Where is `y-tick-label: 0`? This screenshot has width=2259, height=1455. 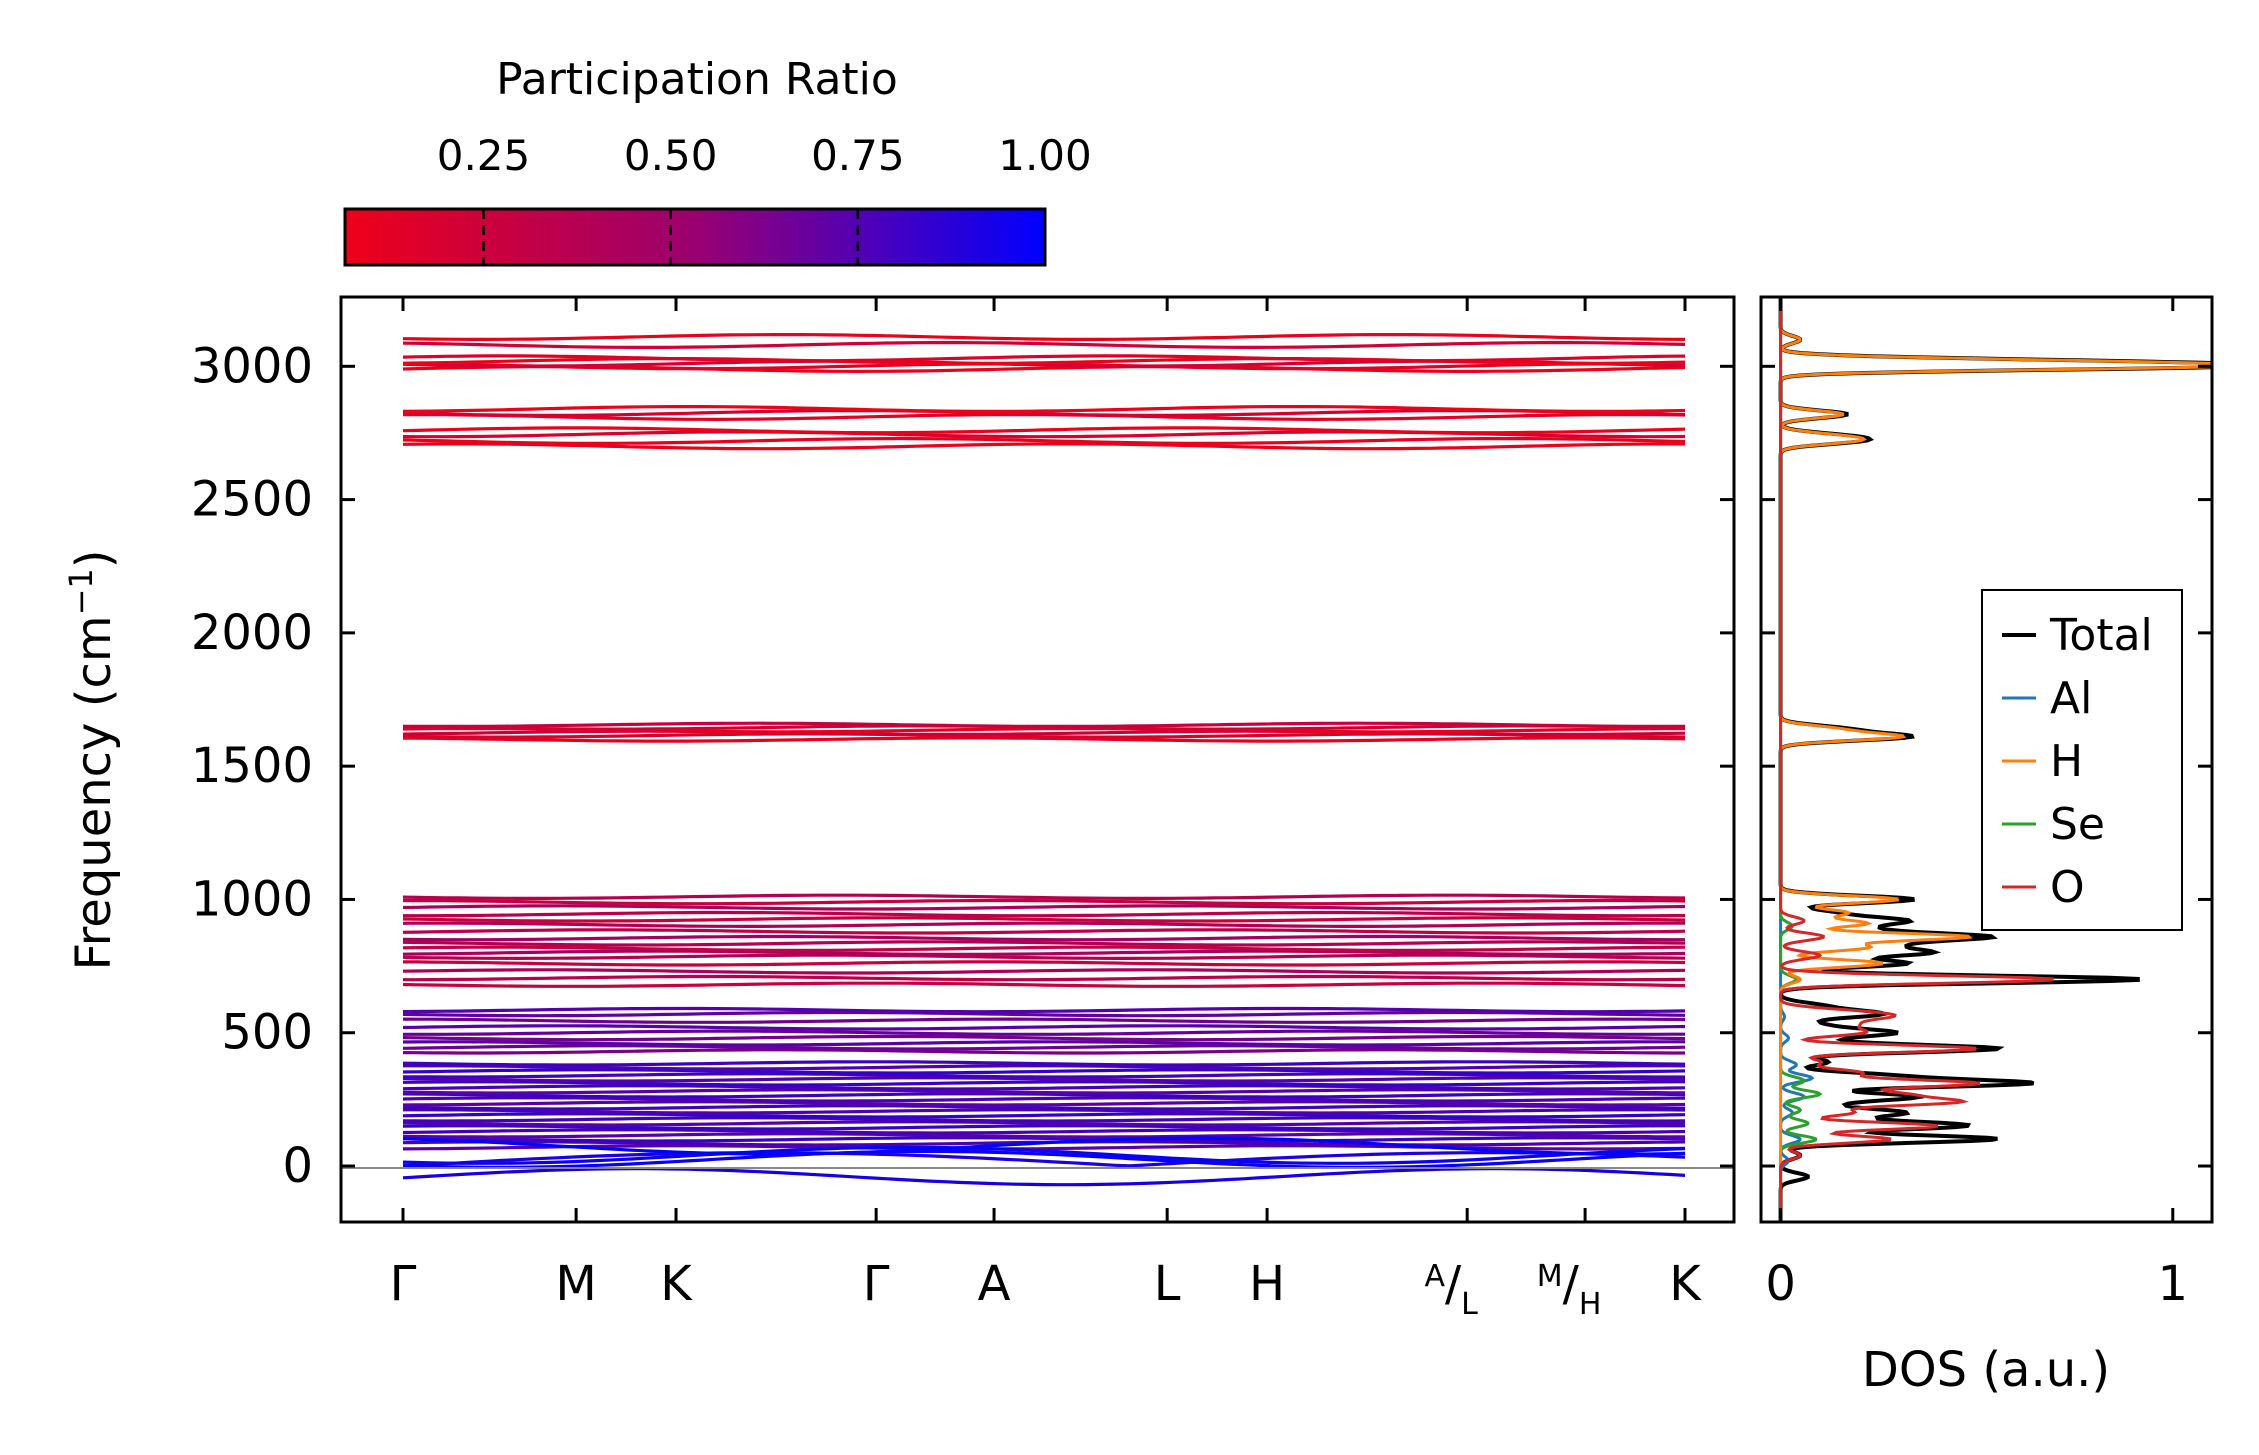
y-tick-label: 0 is located at coordinates (297, 1166).